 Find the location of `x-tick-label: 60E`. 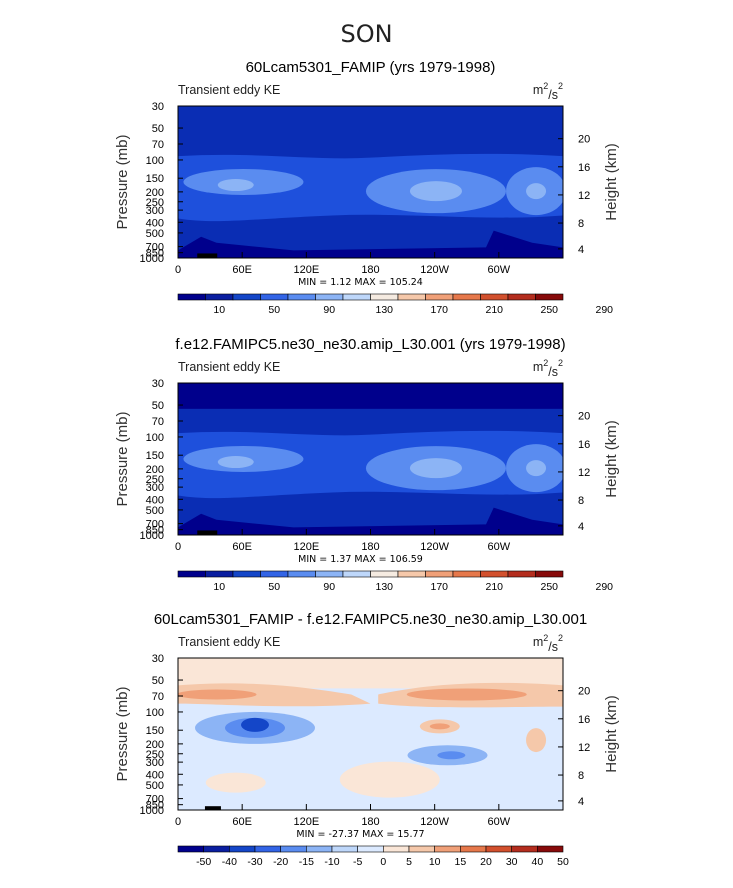

x-tick-label: 60E is located at coordinates (242, 270).